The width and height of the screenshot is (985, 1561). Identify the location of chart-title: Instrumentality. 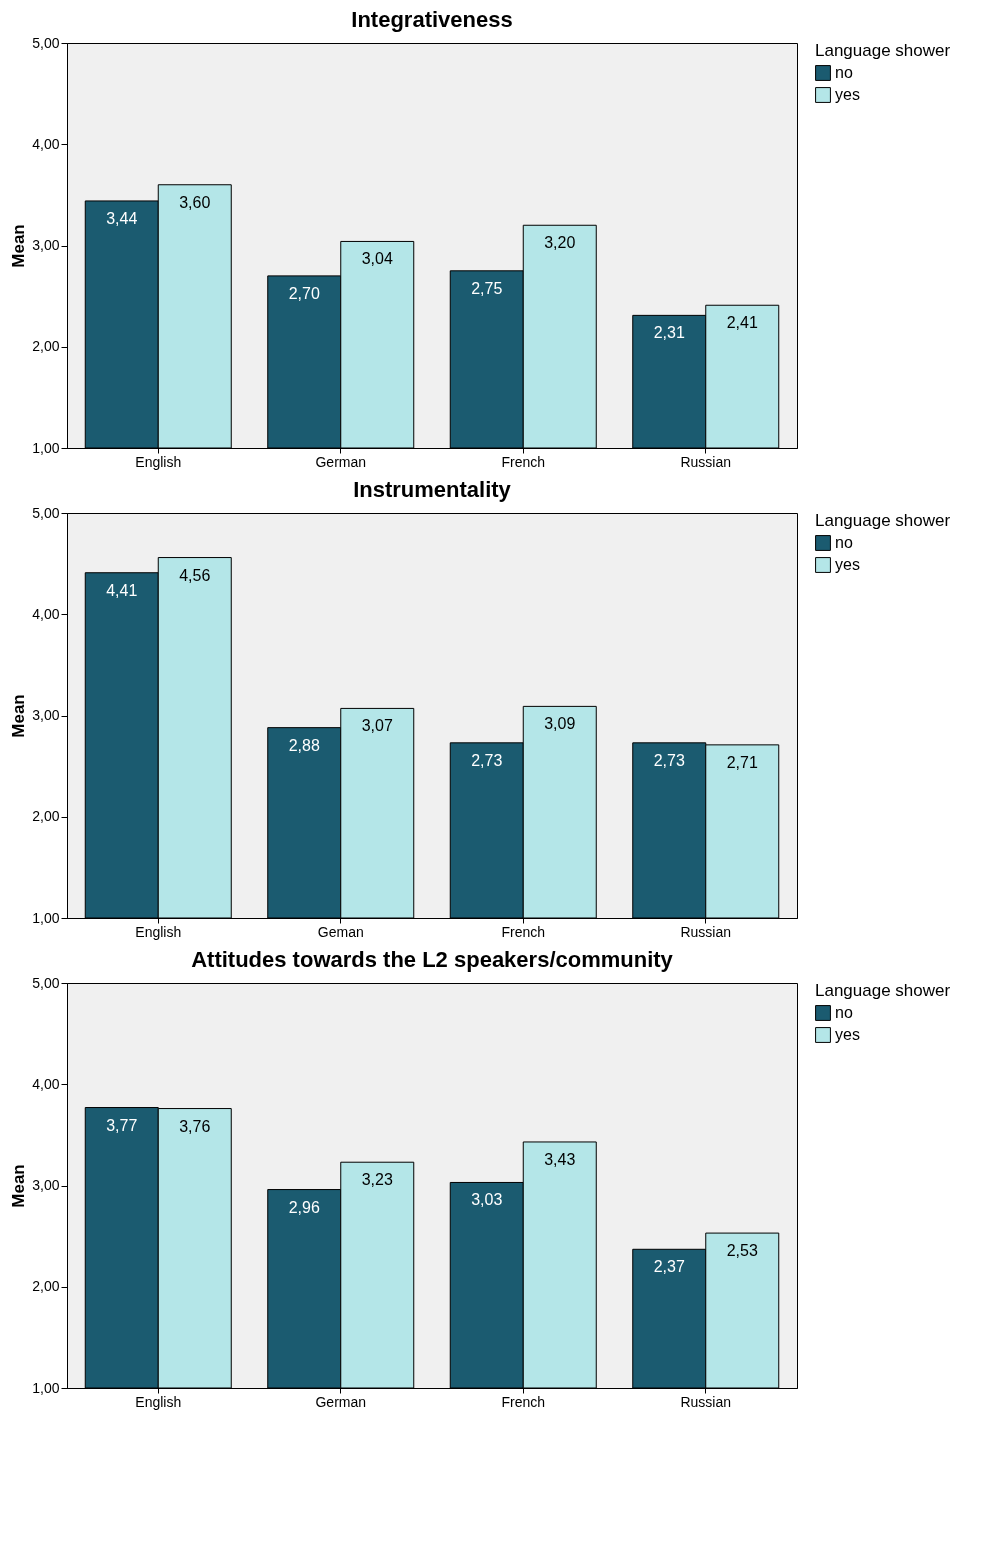
(432, 489).